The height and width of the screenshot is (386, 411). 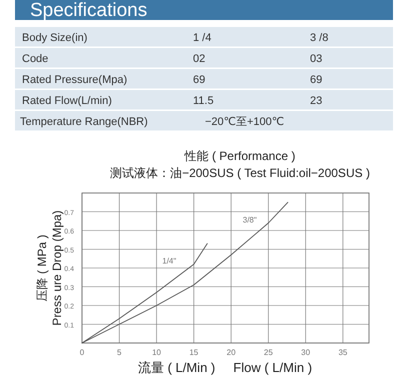 I want to click on x-tick-label: 25, so click(x=269, y=352).